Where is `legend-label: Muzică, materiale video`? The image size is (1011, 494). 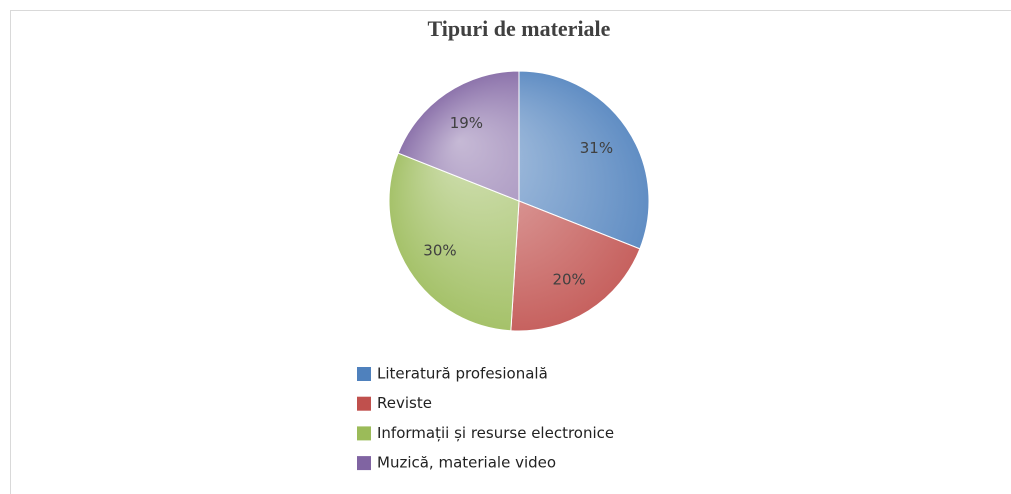 legend-label: Muzică, materiale video is located at coordinates (466, 463).